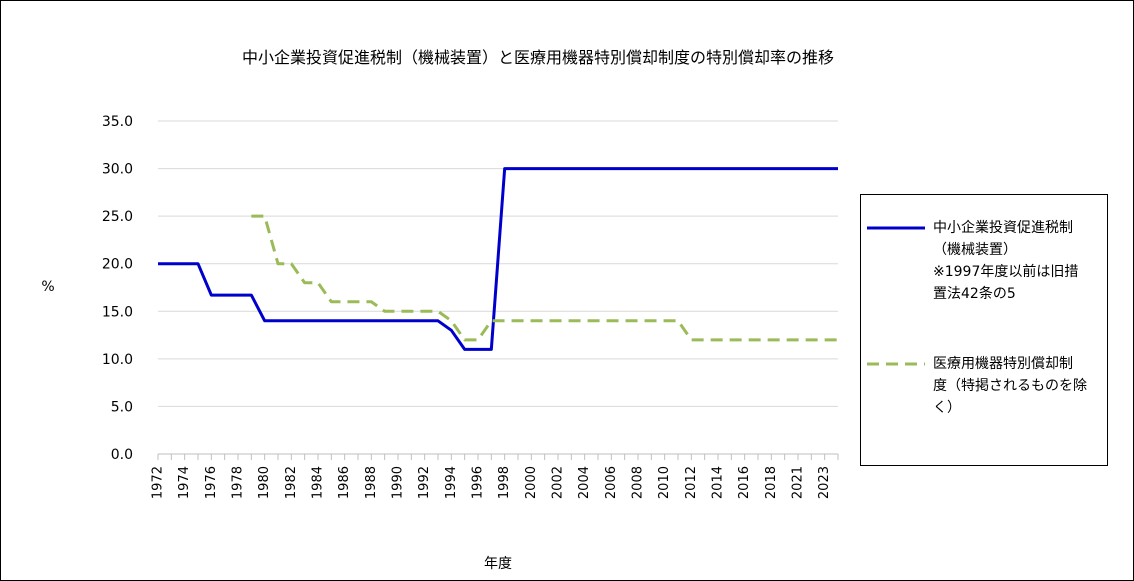 The height and width of the screenshot is (581, 1134). I want to click on legend-swatch-dashed-green, so click(896, 364).